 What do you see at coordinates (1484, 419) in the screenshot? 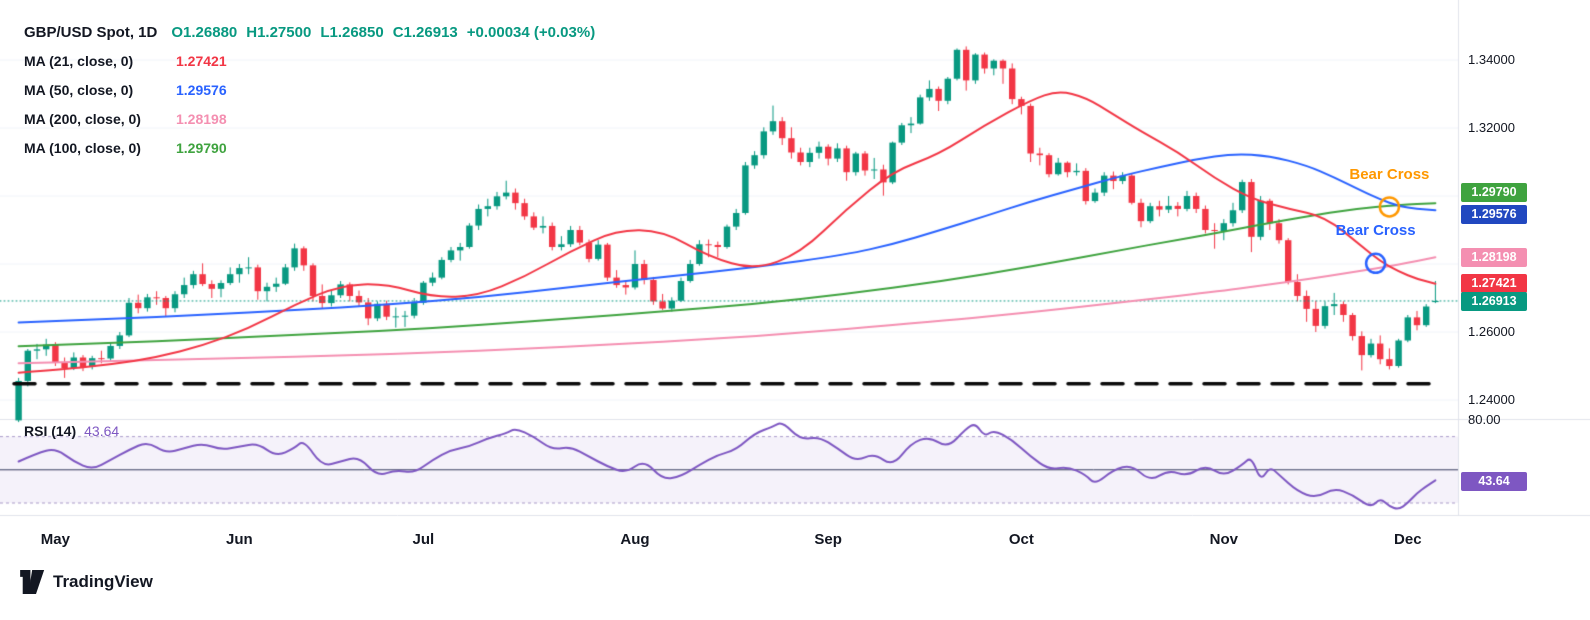
I see `rsi-axis-tick: 80.00` at bounding box center [1484, 419].